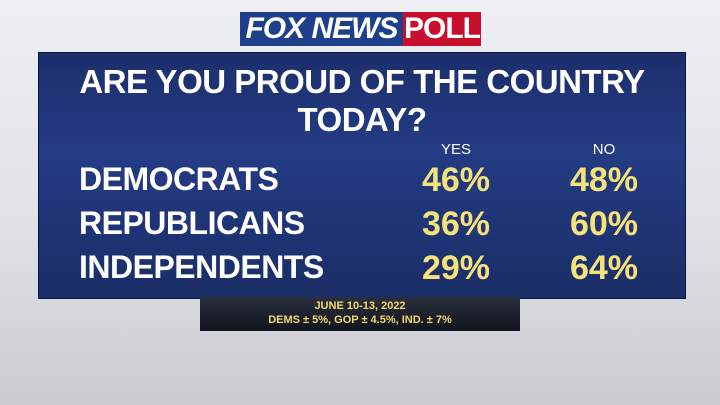 The height and width of the screenshot is (405, 720). What do you see at coordinates (456, 268) in the screenshot?
I see `percentage: 29%` at bounding box center [456, 268].